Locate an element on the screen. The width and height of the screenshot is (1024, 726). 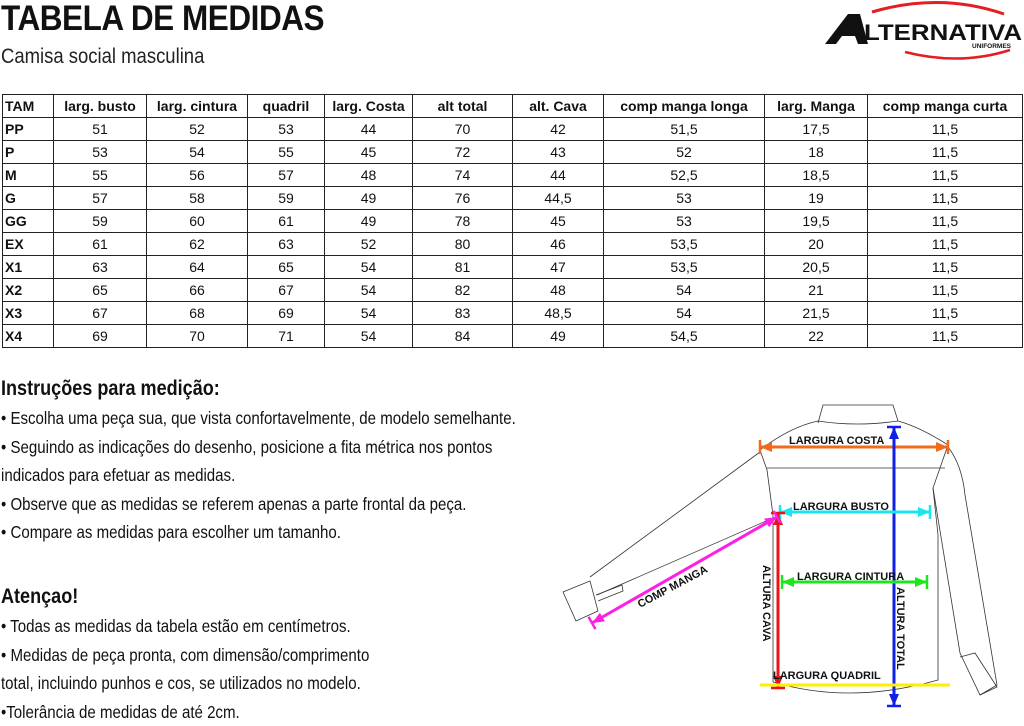
measure-cell: 84 is located at coordinates (463, 336).